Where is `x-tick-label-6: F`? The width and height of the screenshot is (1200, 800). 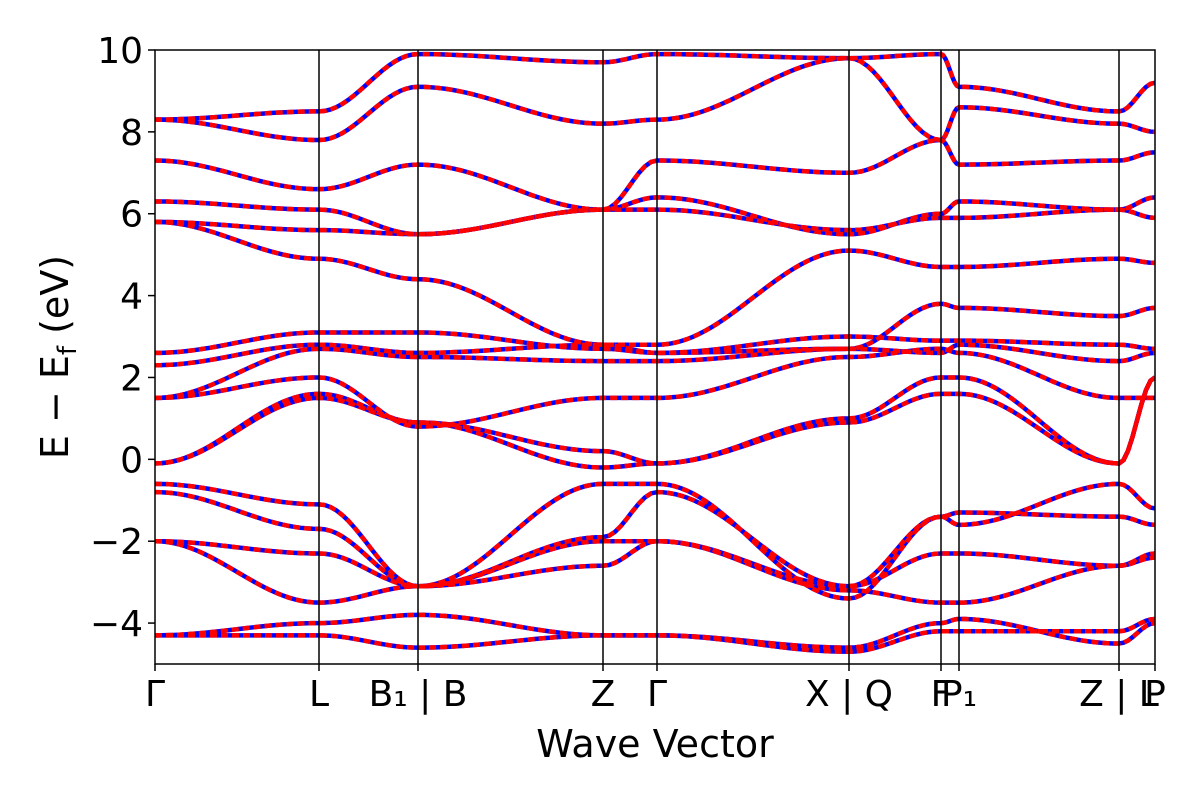
x-tick-label-6: F is located at coordinates (941, 694).